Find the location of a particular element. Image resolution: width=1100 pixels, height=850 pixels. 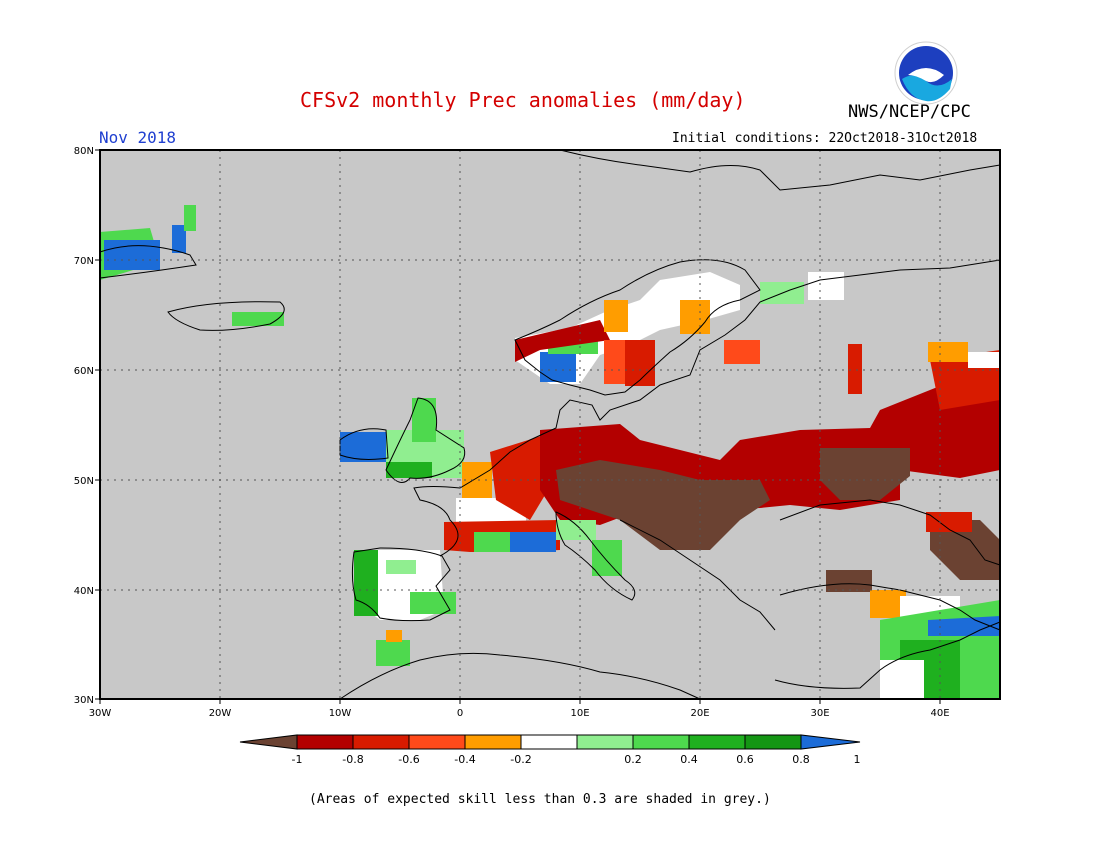

lat-label: 70N is located at coordinates (84, 261).